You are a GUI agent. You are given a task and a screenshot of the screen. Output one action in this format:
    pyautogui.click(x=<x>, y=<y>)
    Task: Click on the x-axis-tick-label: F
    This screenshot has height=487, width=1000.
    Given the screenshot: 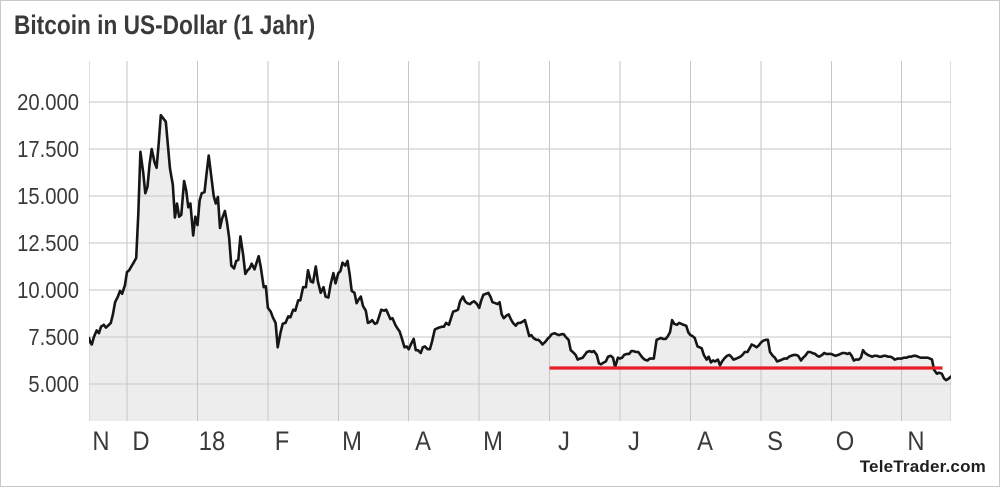 What is the action you would take?
    pyautogui.click(x=282, y=441)
    